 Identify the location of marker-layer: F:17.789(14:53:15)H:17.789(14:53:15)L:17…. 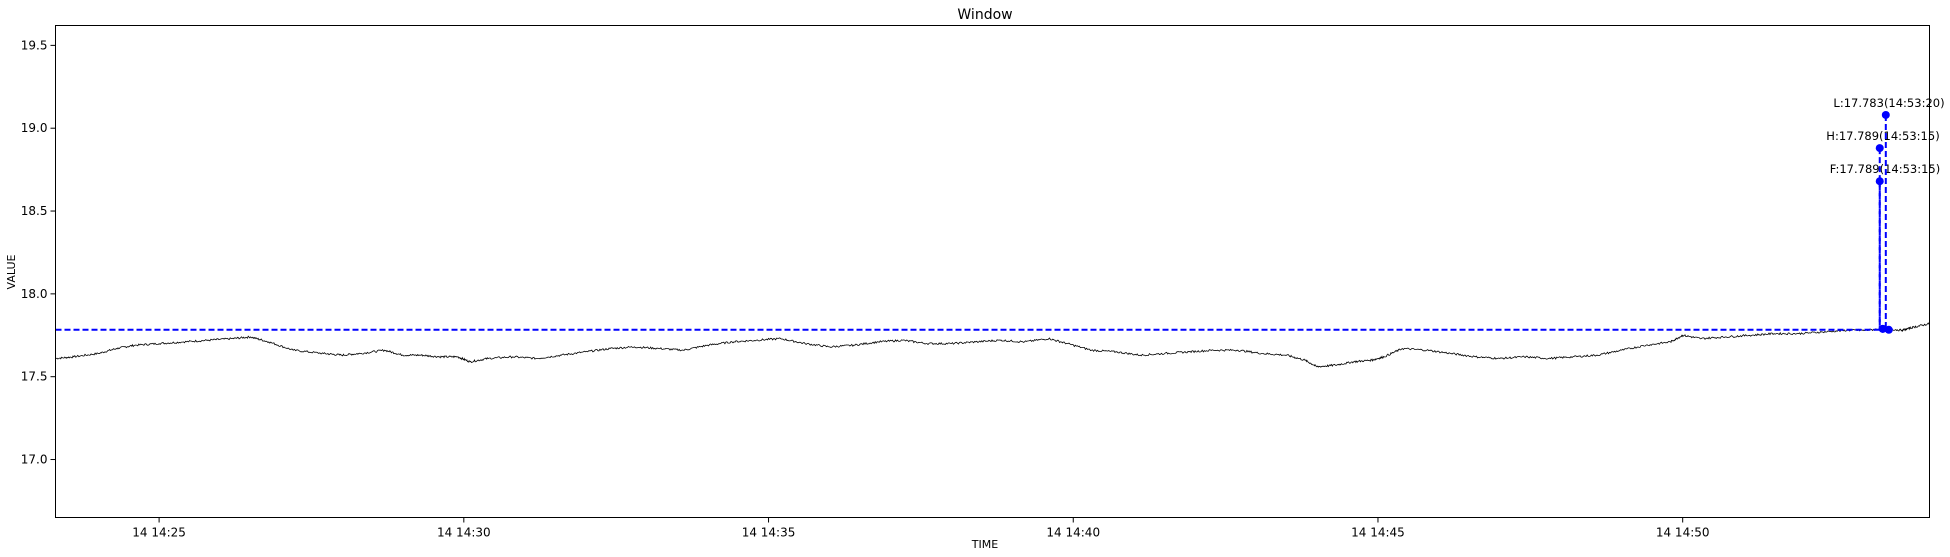
(1885, 215).